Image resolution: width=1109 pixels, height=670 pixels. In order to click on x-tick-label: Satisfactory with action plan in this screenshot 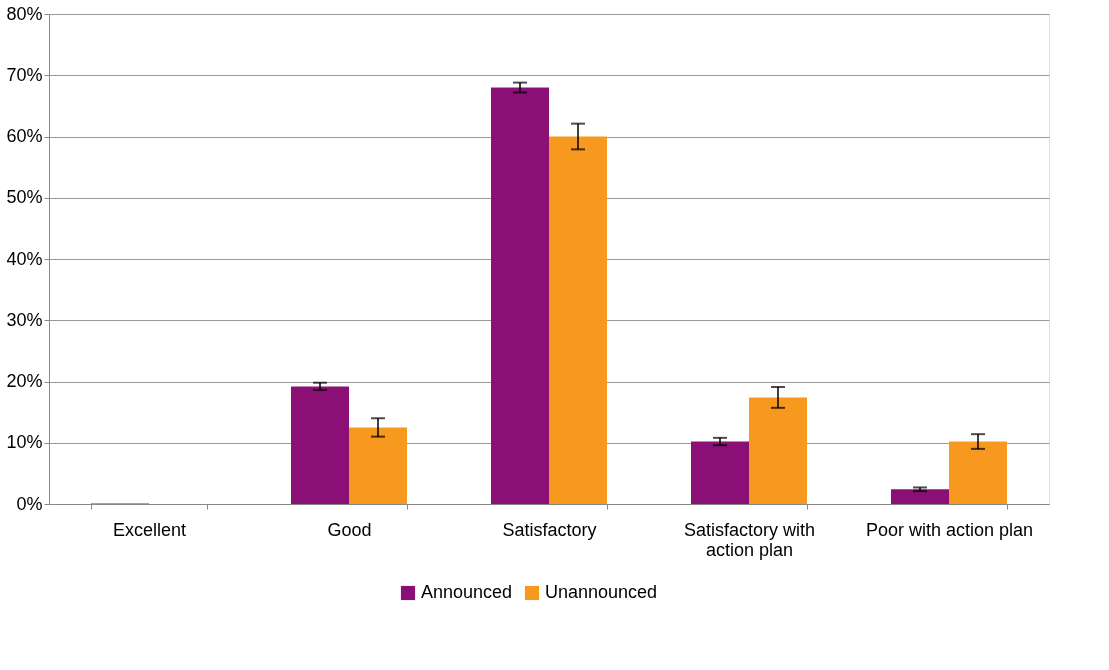, I will do `click(749, 539)`.